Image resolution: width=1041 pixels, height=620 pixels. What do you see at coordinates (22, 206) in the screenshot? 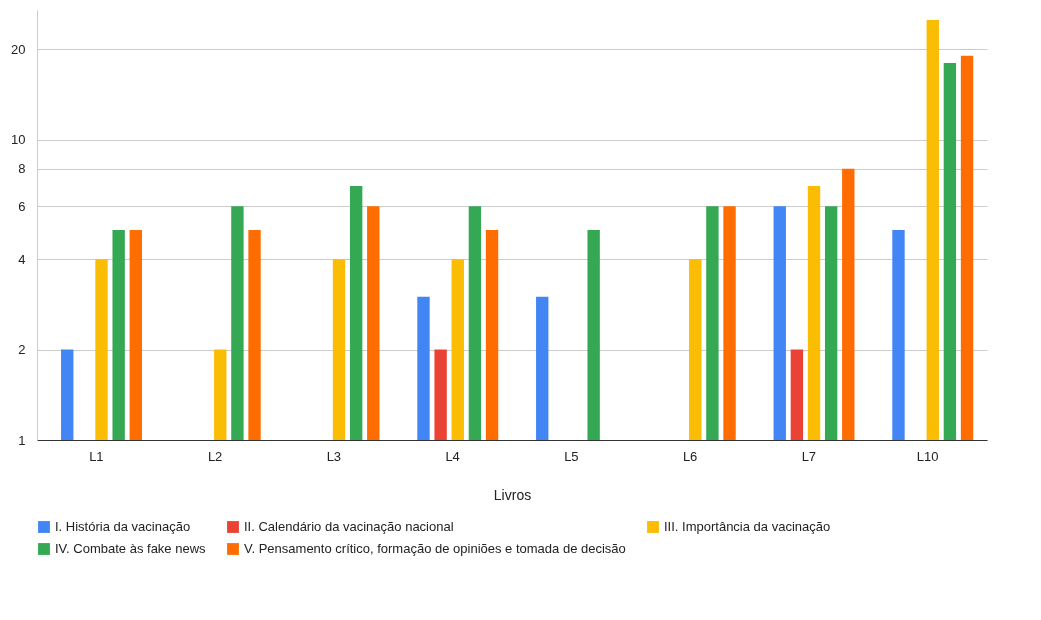
I see `y-tick-label: 6` at bounding box center [22, 206].